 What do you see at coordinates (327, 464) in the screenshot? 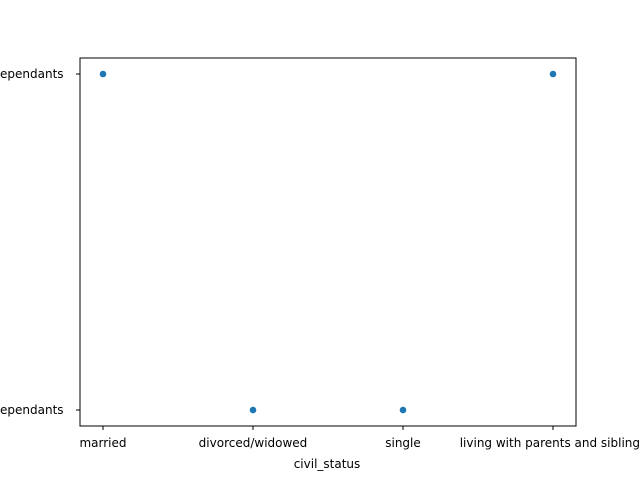
I see `x-axis-label: civil_status` at bounding box center [327, 464].